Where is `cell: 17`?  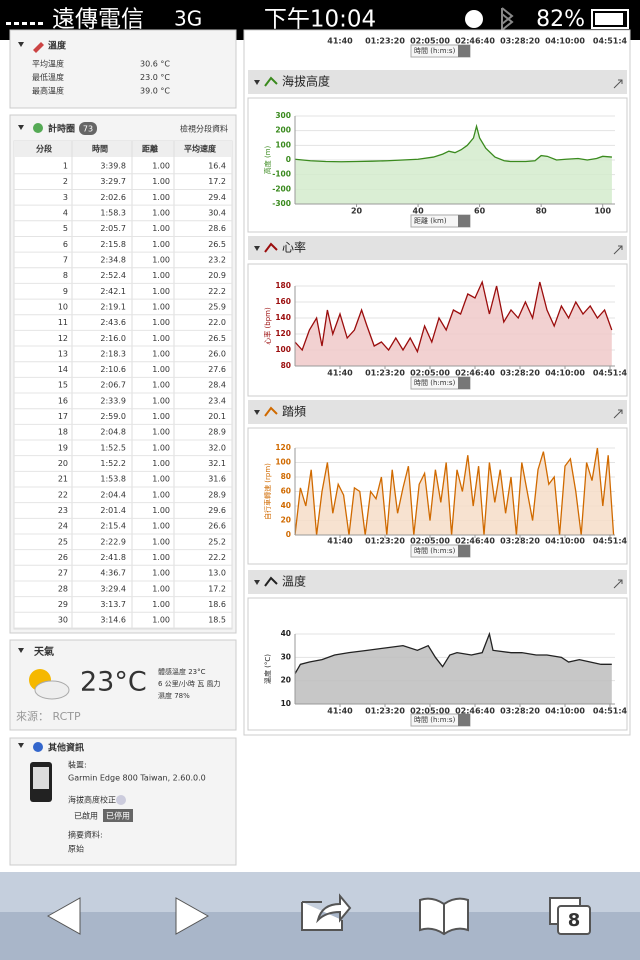 cell: 17 is located at coordinates (63, 416).